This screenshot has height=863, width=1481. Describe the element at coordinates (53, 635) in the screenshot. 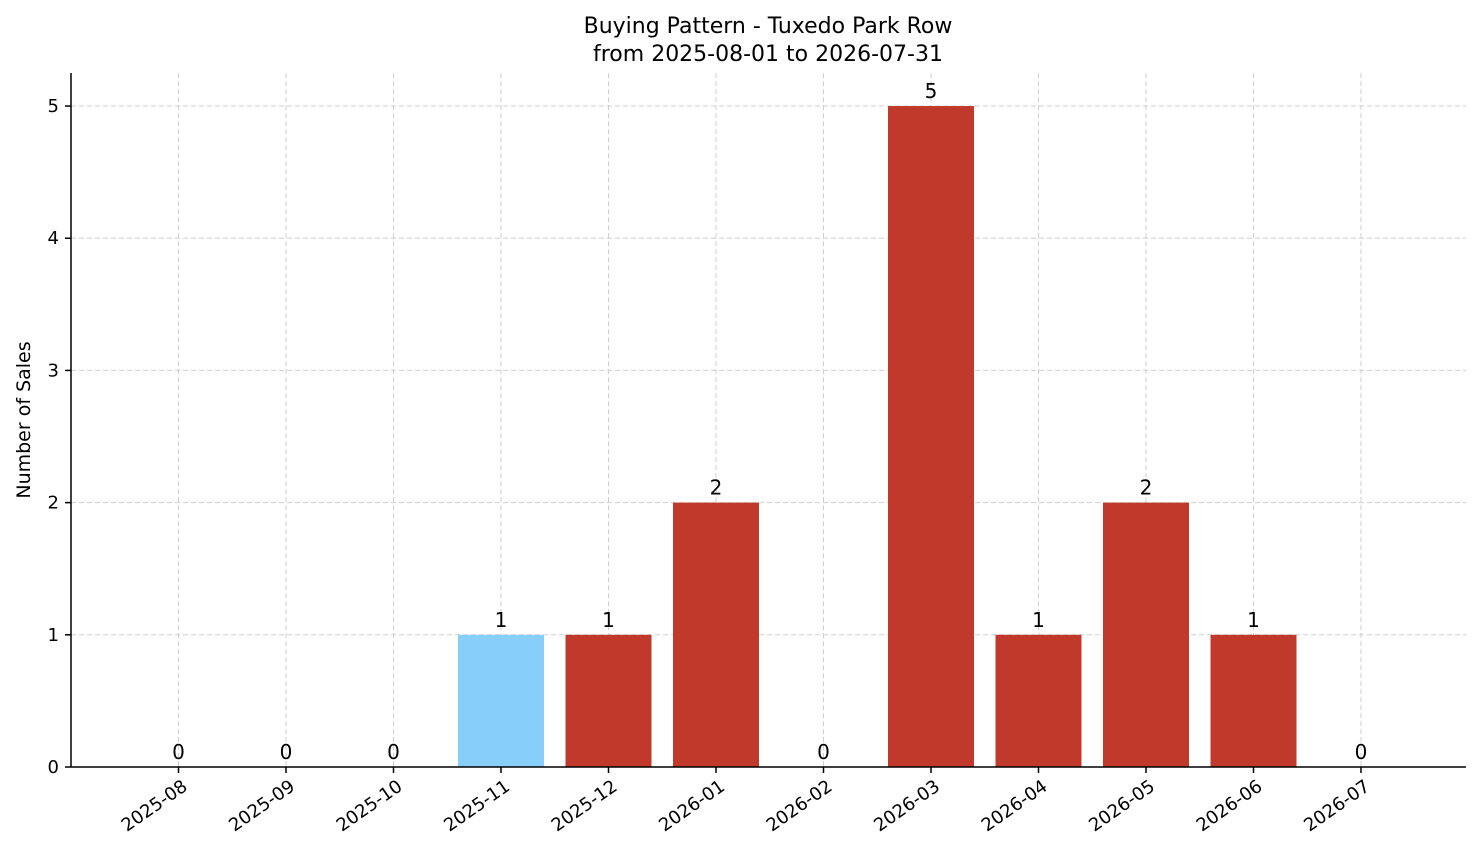

I see `y-tick-label: 1` at that location.